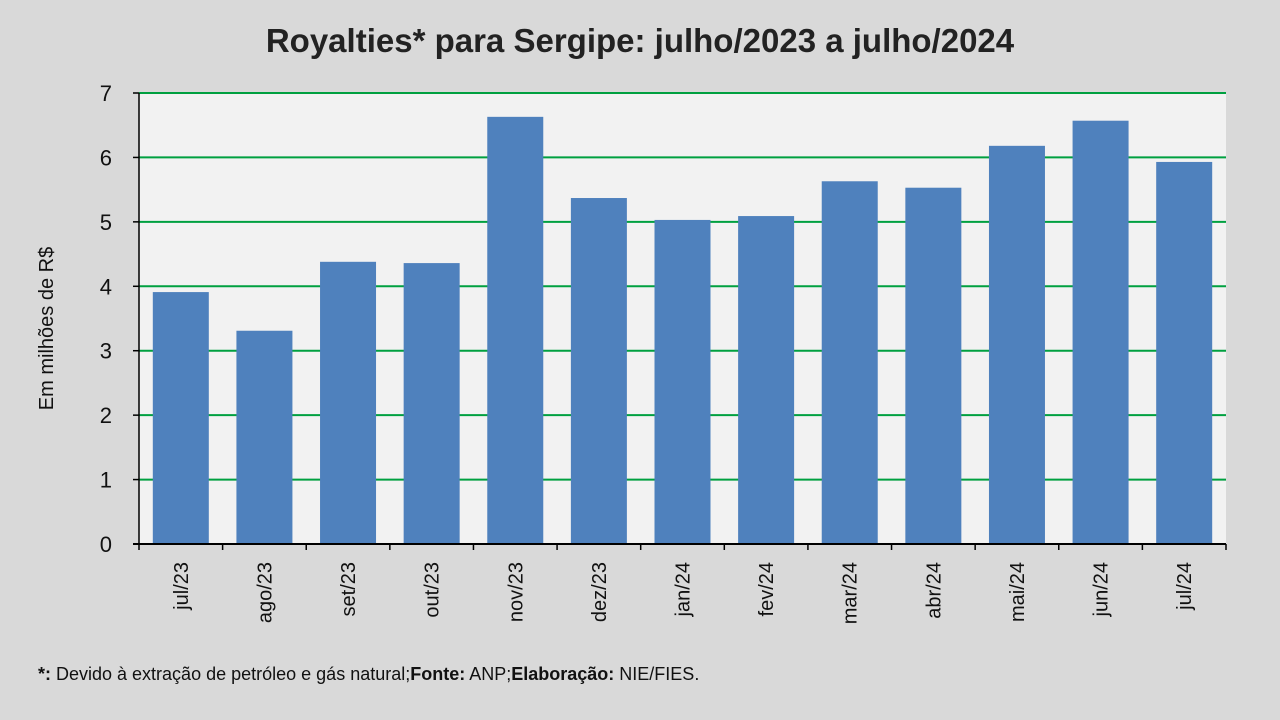  What do you see at coordinates (106, 480) in the screenshot?
I see `y-tick-label: 1` at bounding box center [106, 480].